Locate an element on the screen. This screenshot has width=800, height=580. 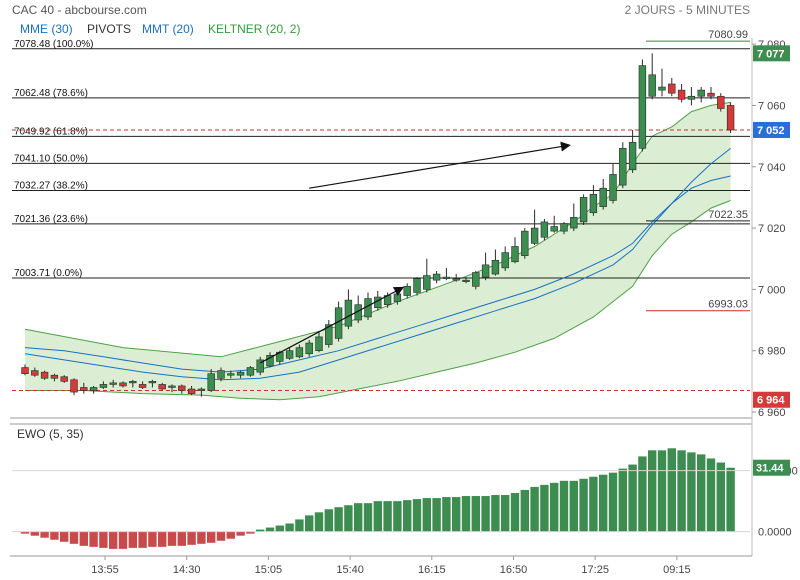
fib-level-label: 7078.48 (100.0%) is located at coordinates (54, 44).